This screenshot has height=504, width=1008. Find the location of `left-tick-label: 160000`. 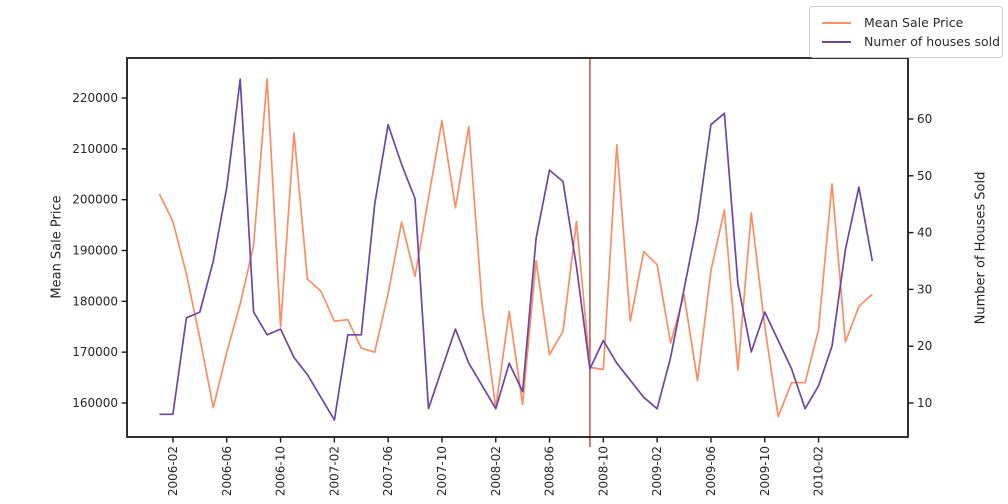

left-tick-label: 160000 is located at coordinates (95, 403).